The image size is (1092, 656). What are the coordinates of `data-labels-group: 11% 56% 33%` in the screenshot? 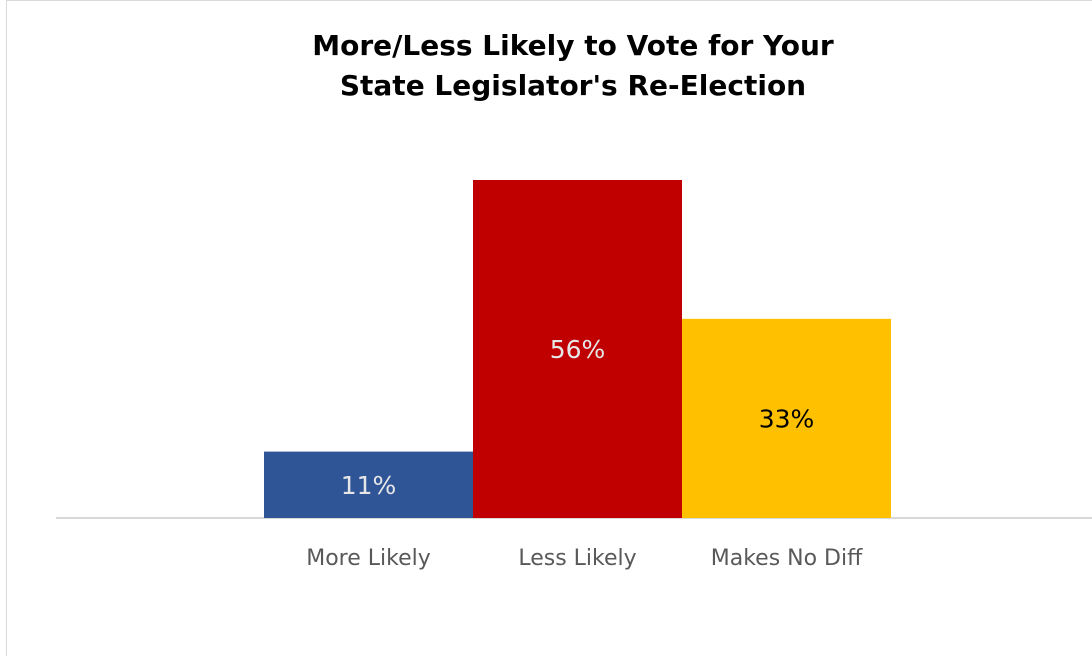 It's located at (578, 417).